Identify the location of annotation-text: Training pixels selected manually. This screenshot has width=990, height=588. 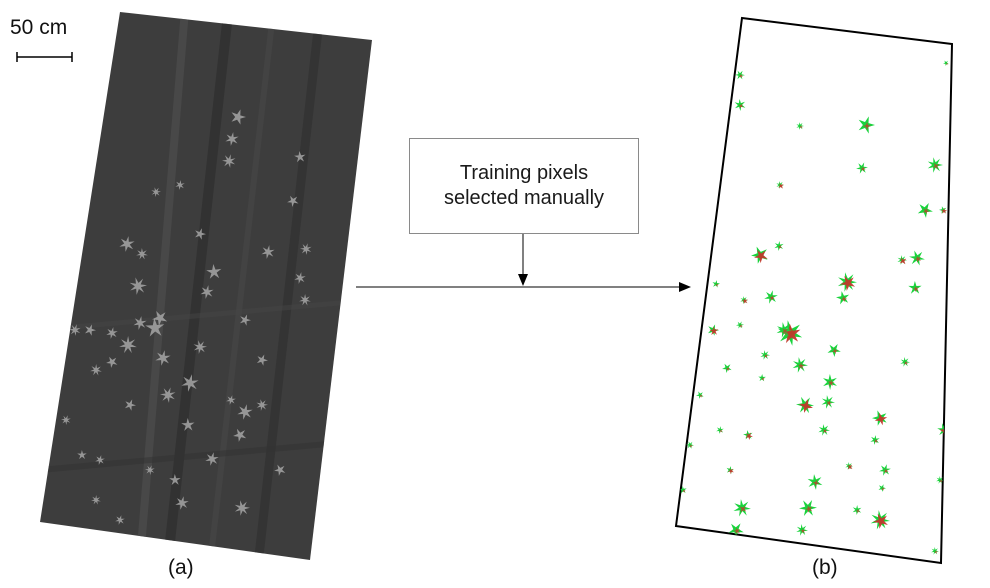
(524, 185).